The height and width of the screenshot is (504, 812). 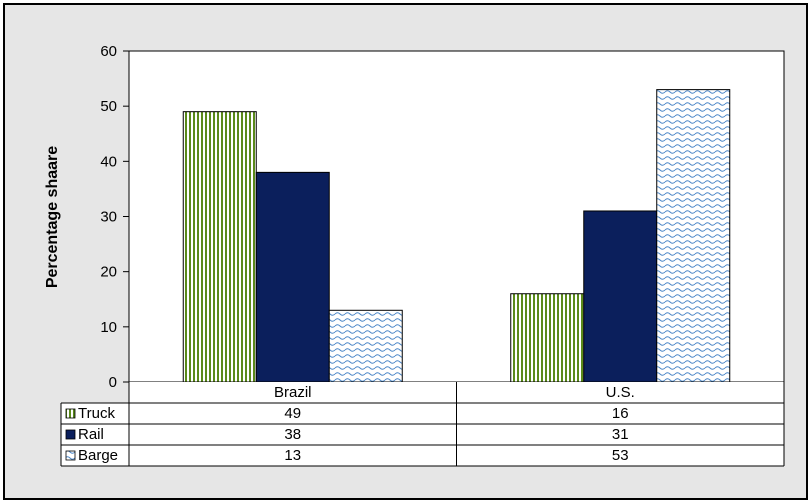 I want to click on y-tick-label: 20, so click(x=108, y=272).